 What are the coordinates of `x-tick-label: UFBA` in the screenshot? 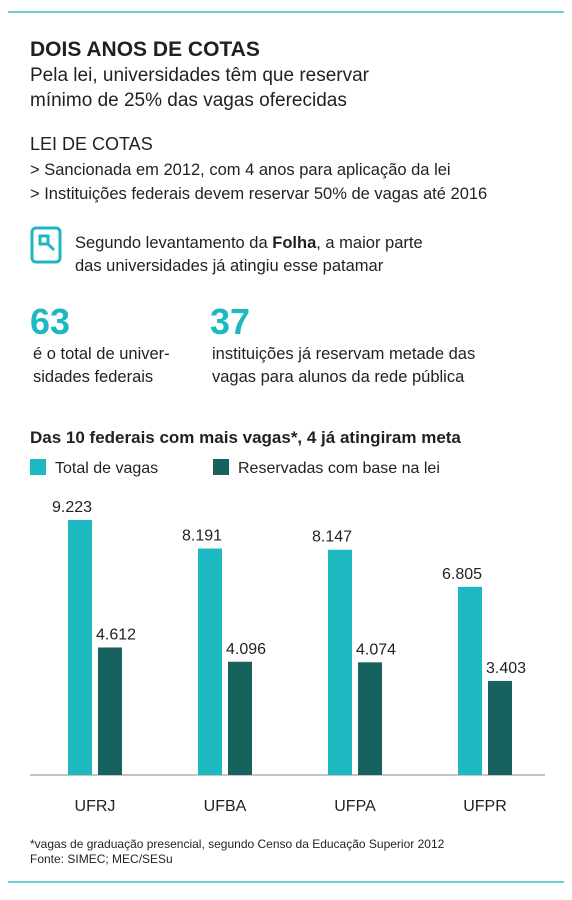 It's located at (225, 806).